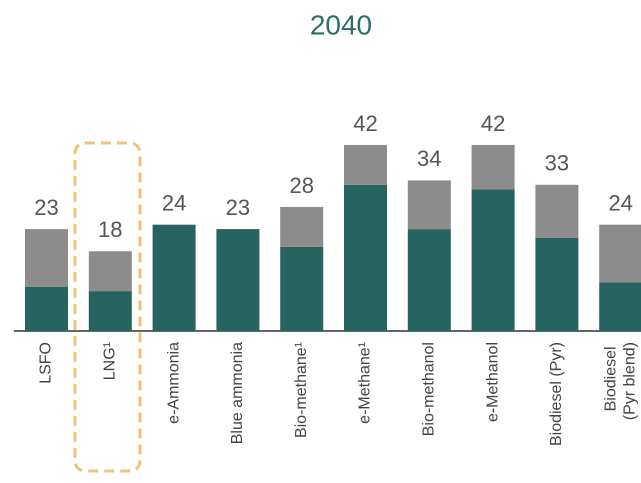 The image size is (641, 483). I want to click on chart-title: 2040, so click(341, 24).